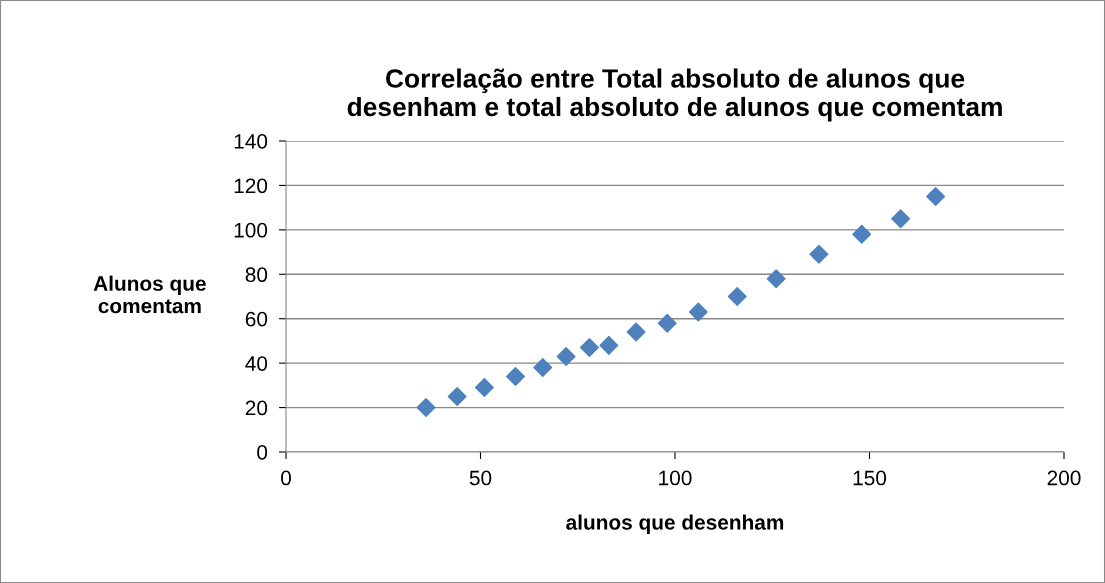  I want to click on x-axis-title: alunos que desenham, so click(675, 524).